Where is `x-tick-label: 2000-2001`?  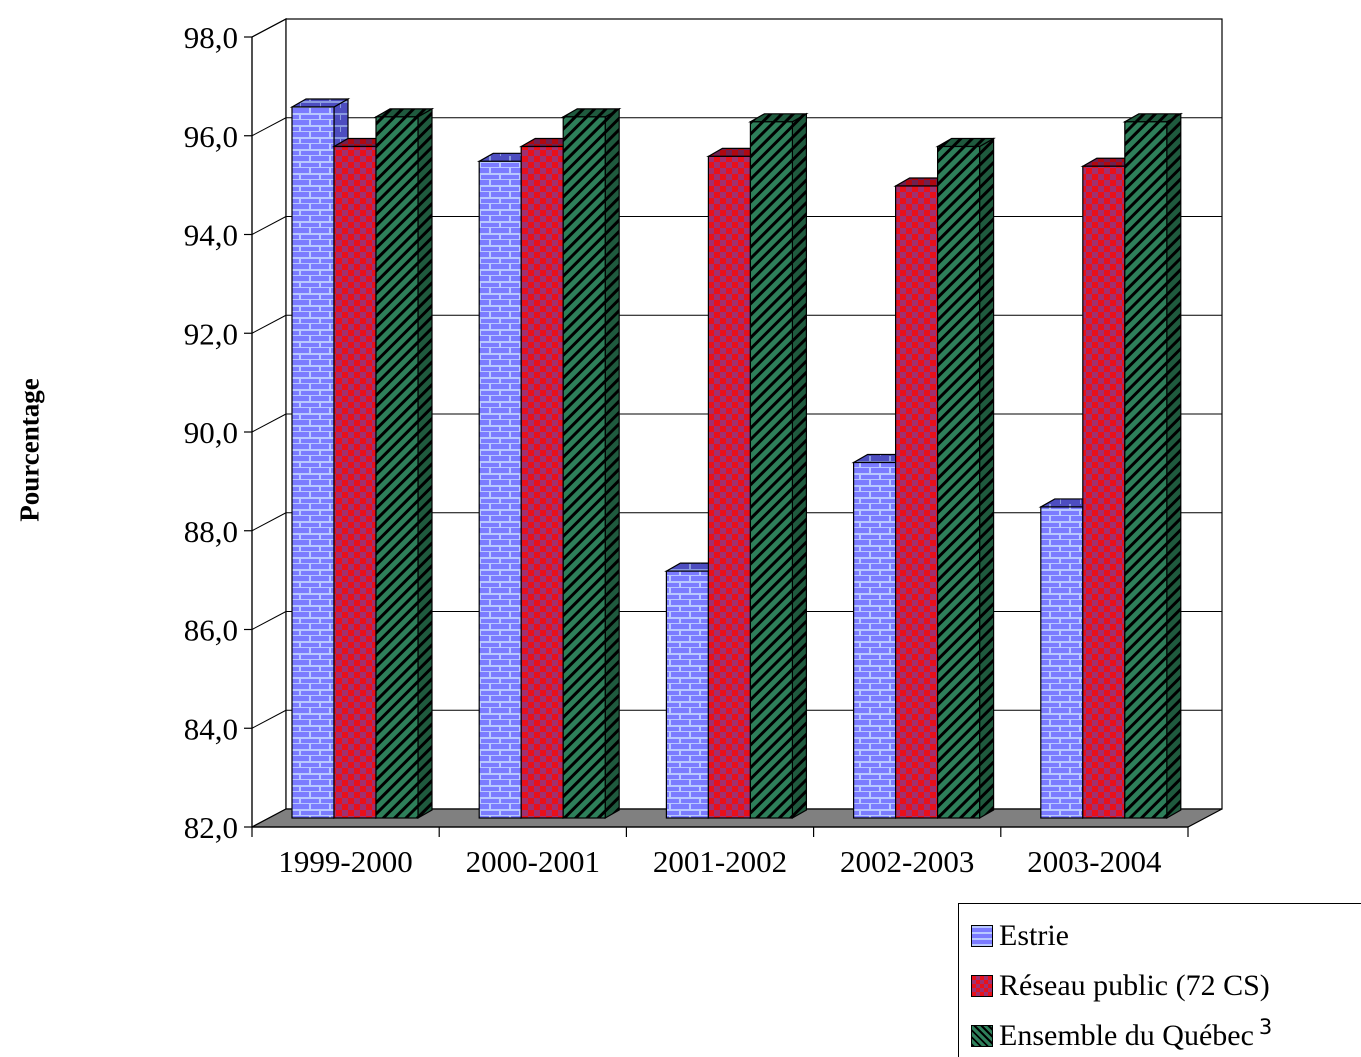 x-tick-label: 2000-2001 is located at coordinates (533, 861).